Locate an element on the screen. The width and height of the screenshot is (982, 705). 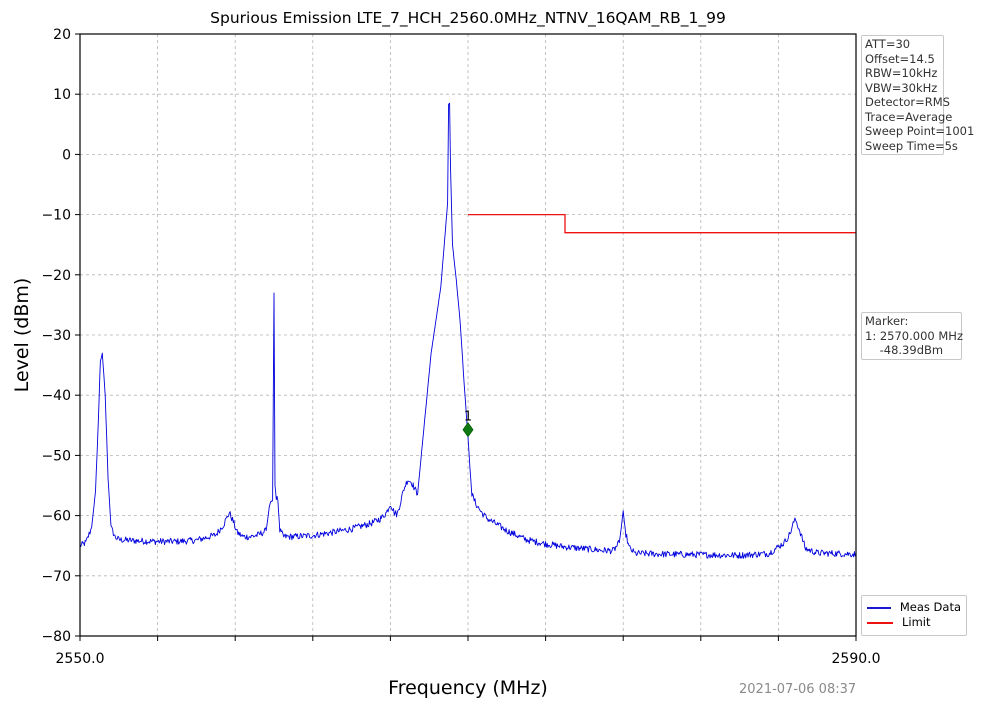
y-tick-label: −10 is located at coordinates (56, 216).